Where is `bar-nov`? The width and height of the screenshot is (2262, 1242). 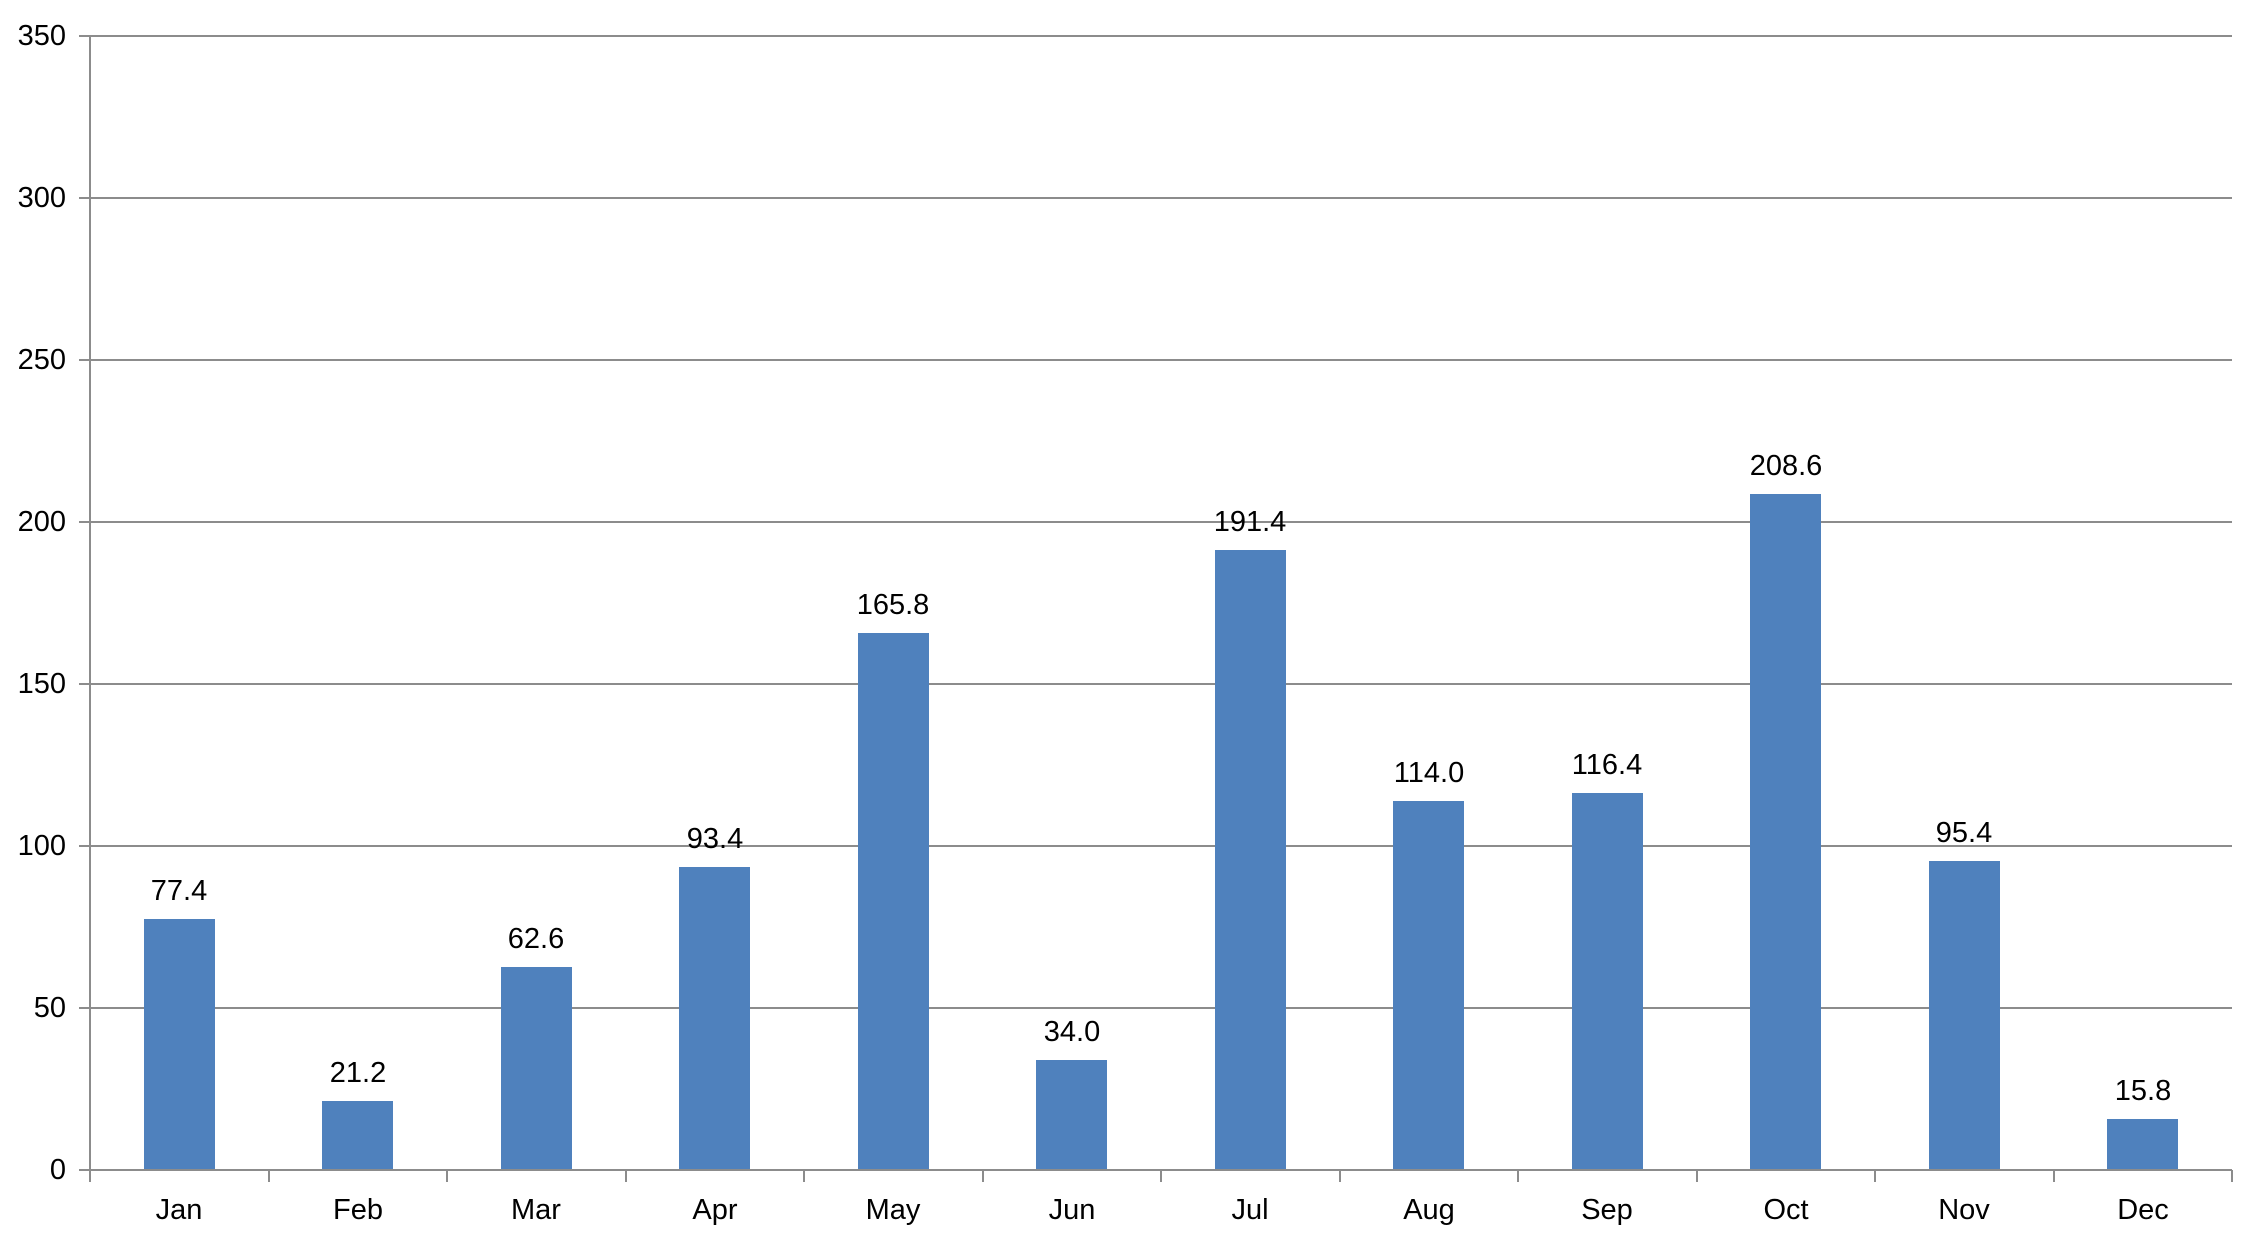
bar-nov is located at coordinates (1964, 1015).